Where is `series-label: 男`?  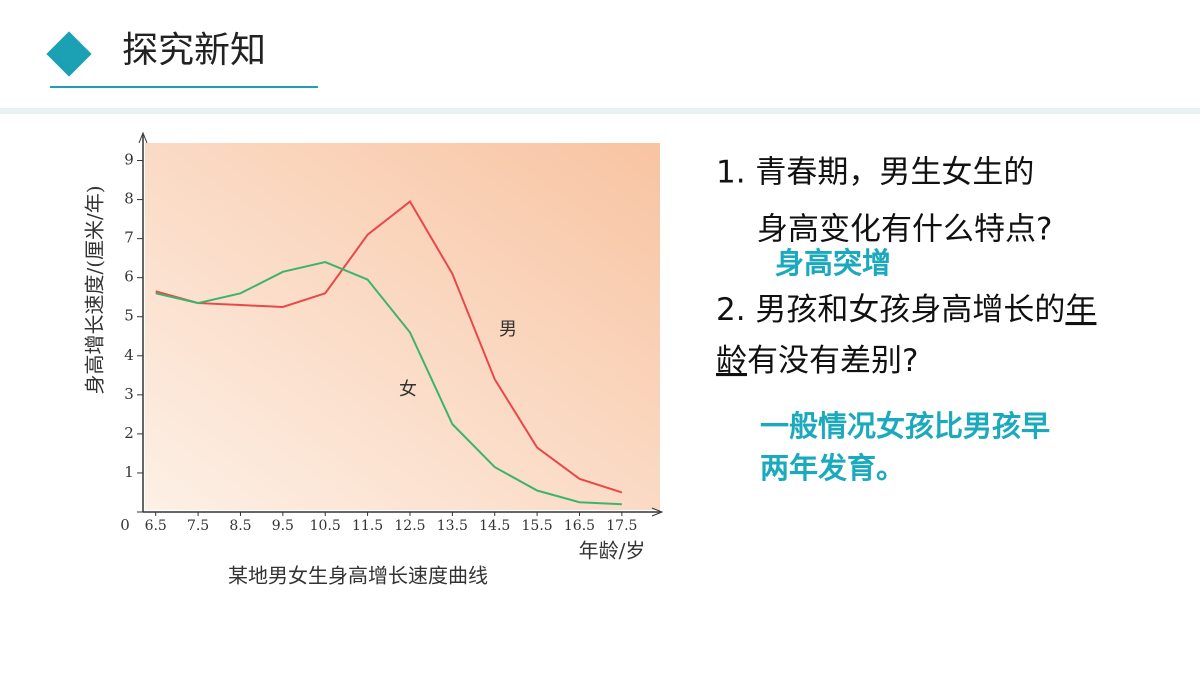 series-label: 男 is located at coordinates (508, 329).